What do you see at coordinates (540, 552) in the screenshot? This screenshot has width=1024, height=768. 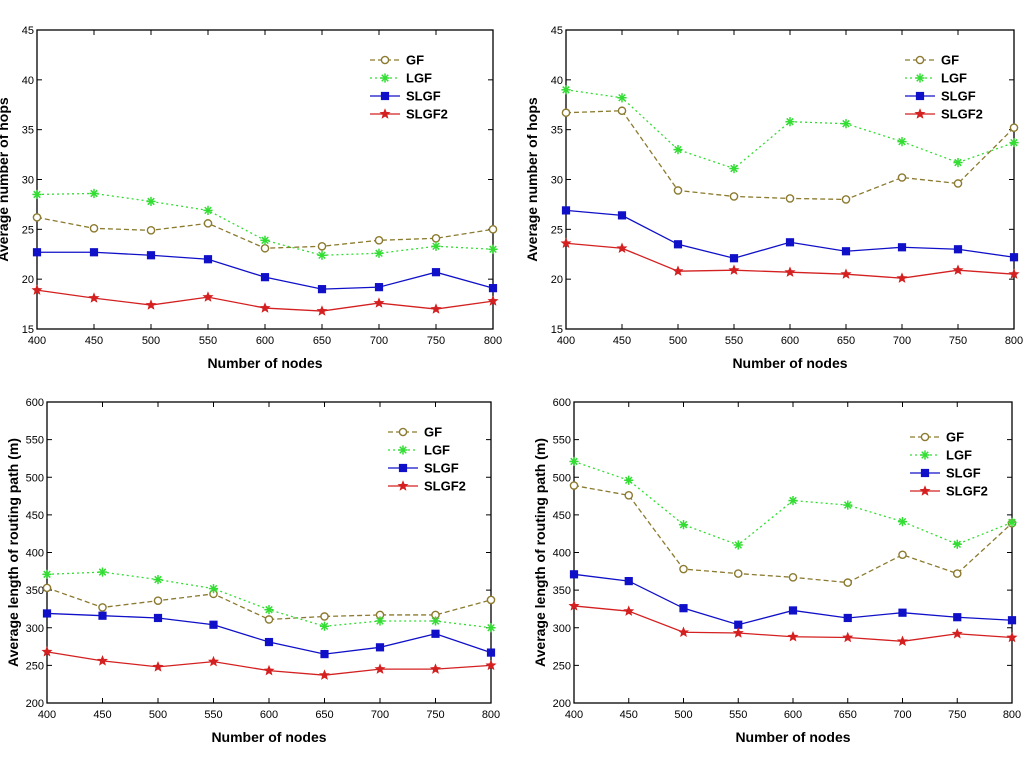 I see `y-axis-title: Average length of routing path (m)` at bounding box center [540, 552].